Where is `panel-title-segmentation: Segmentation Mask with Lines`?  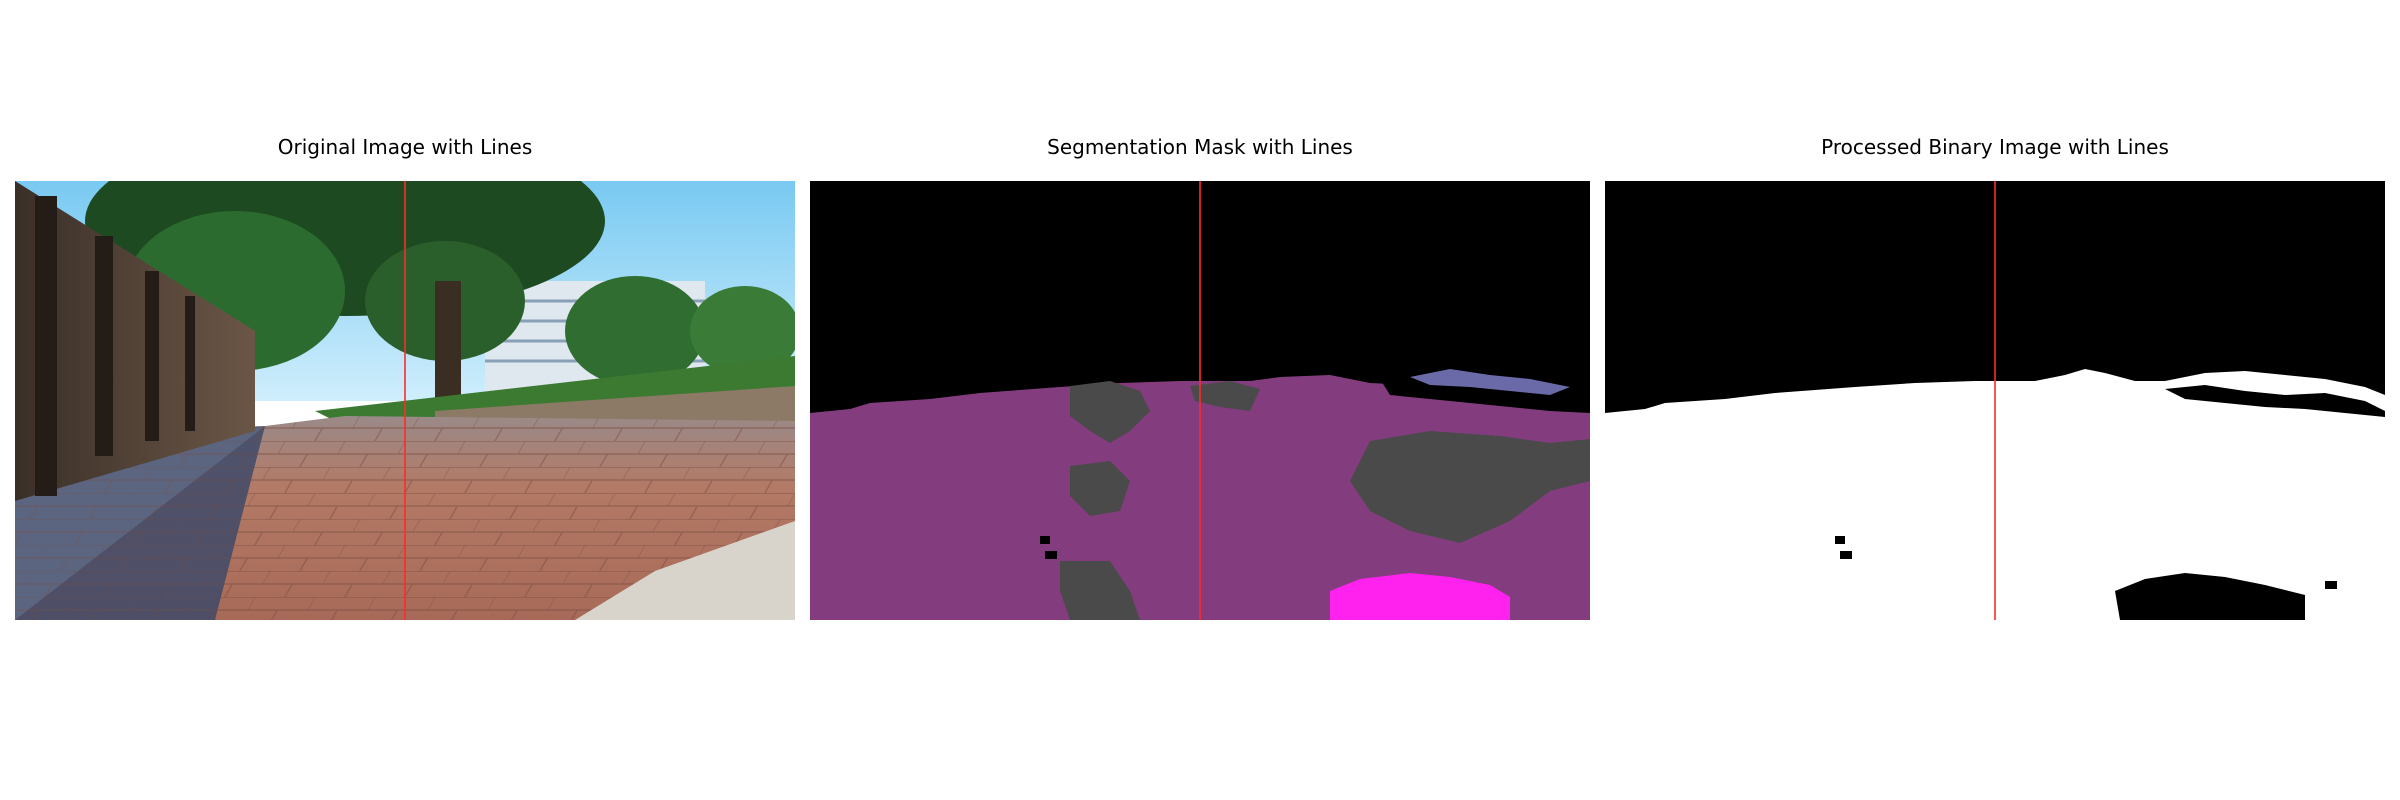
panel-title-segmentation: Segmentation Mask with Lines is located at coordinates (1200, 147).